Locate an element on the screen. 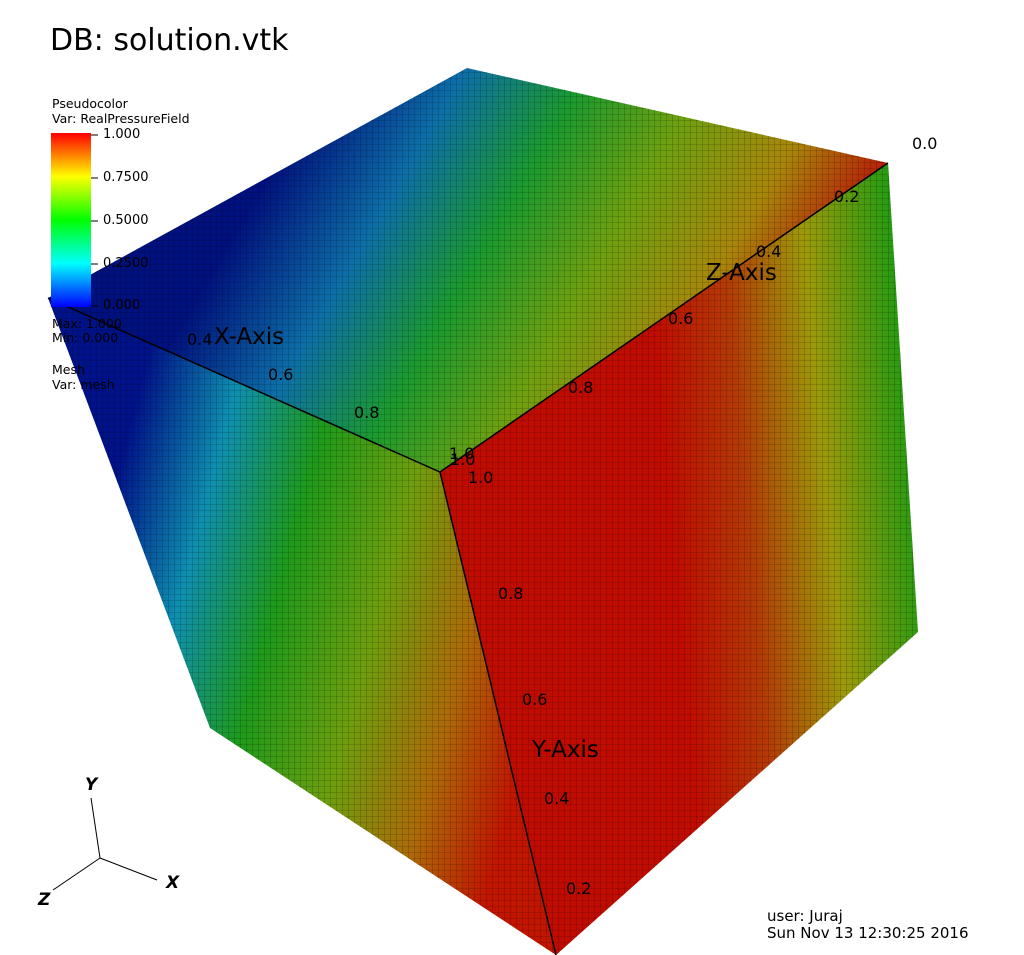 This screenshot has height=955, width=1024. legend-tick-label: 0.000 is located at coordinates (122, 305).